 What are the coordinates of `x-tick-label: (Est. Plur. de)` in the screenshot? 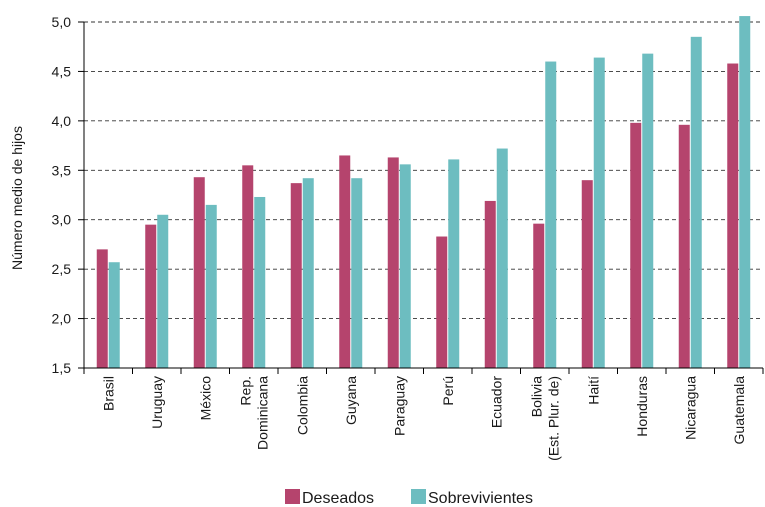 It's located at (553, 418).